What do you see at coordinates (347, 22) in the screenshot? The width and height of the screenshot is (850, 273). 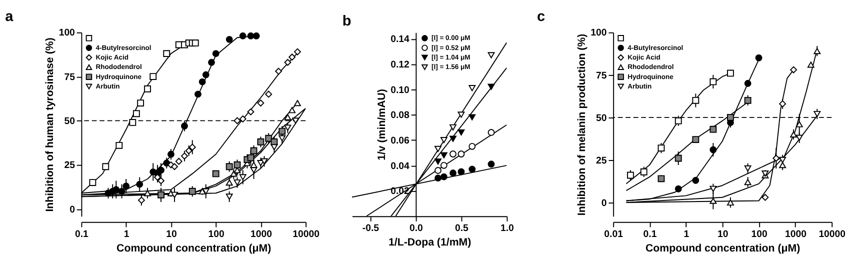 I see `chart-title: b` at bounding box center [347, 22].